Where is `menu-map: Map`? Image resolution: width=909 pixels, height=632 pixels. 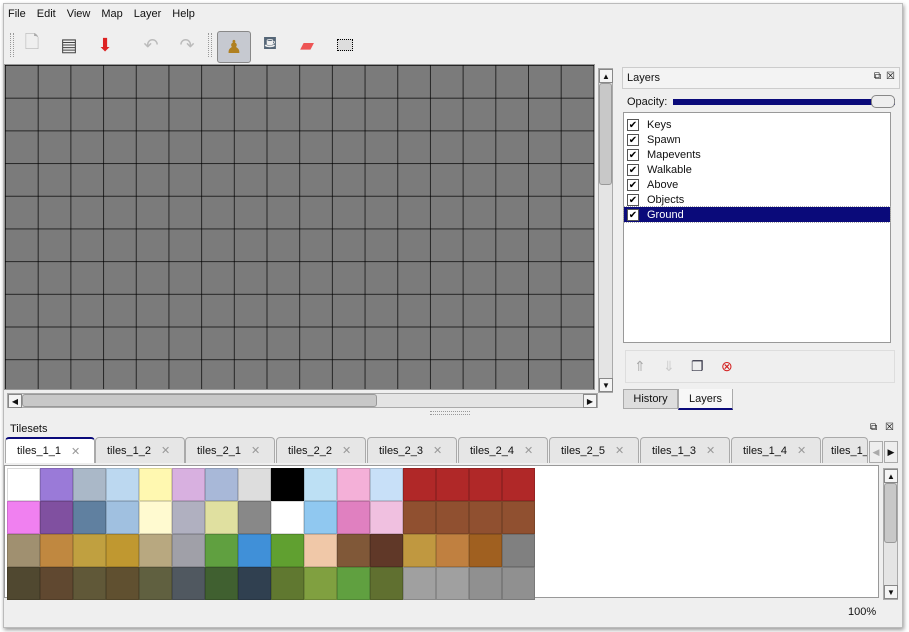 menu-map: Map is located at coordinates (112, 14).